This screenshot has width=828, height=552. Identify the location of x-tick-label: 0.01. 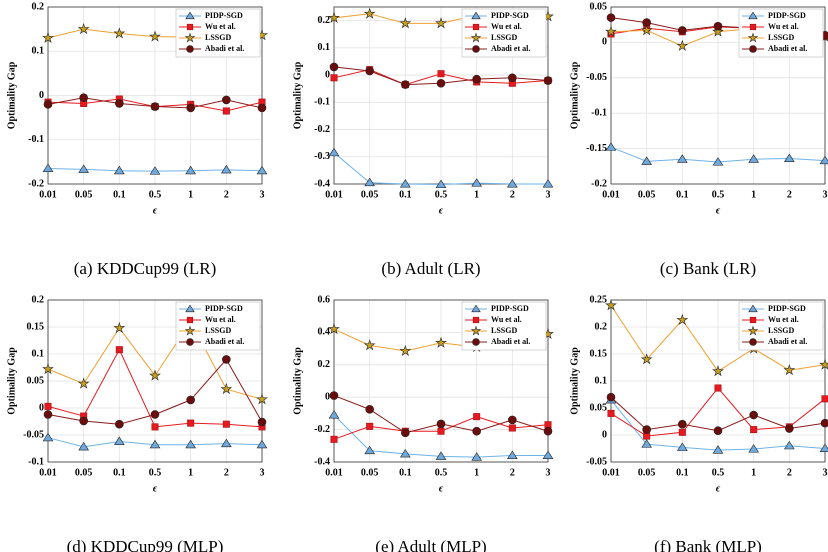
(611, 472).